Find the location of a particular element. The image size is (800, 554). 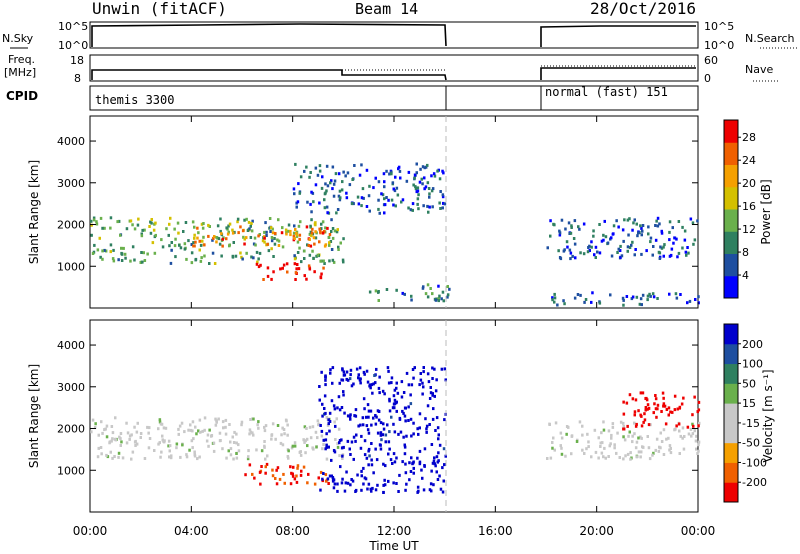

freq-label-line2: [MHz] is located at coordinates (20, 72).